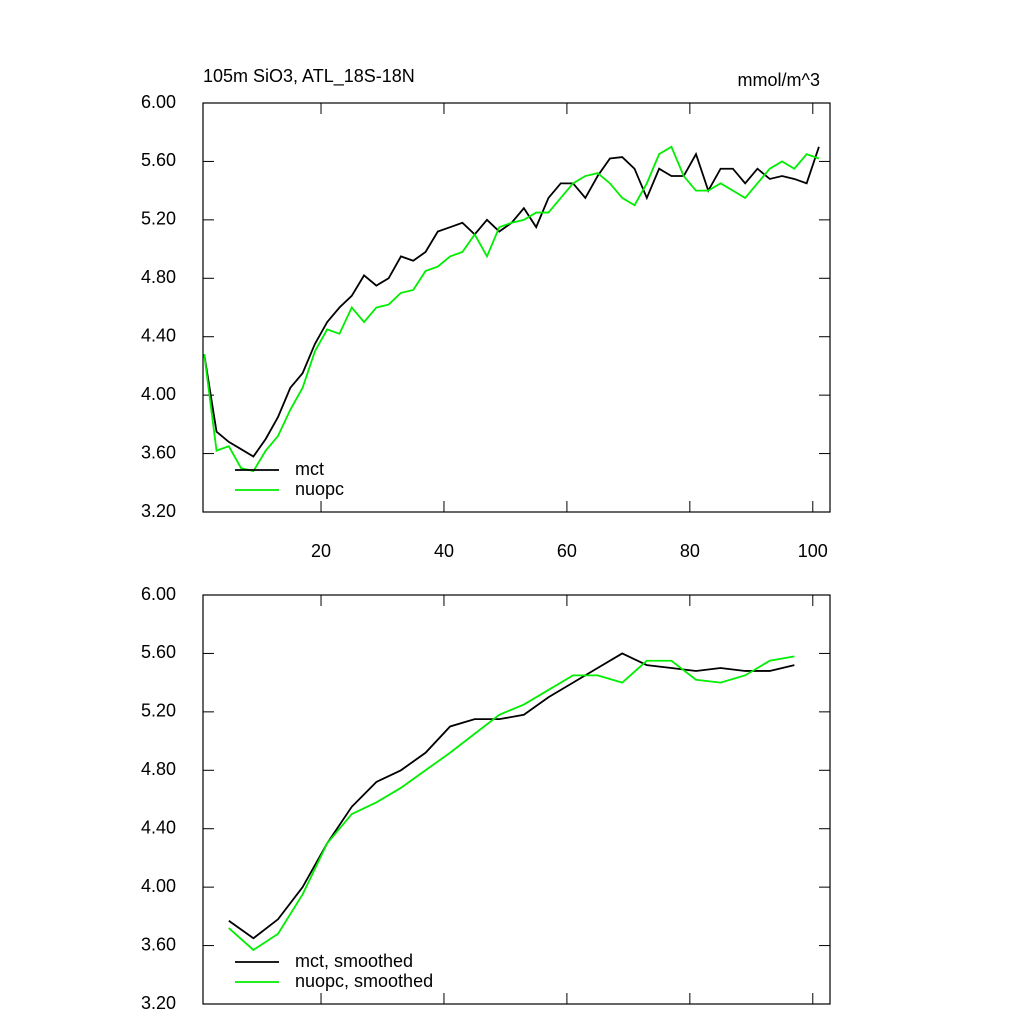 This screenshot has height=1024, width=1024. Describe the element at coordinates (567, 551) in the screenshot. I see `x-tick-label: 60` at that location.